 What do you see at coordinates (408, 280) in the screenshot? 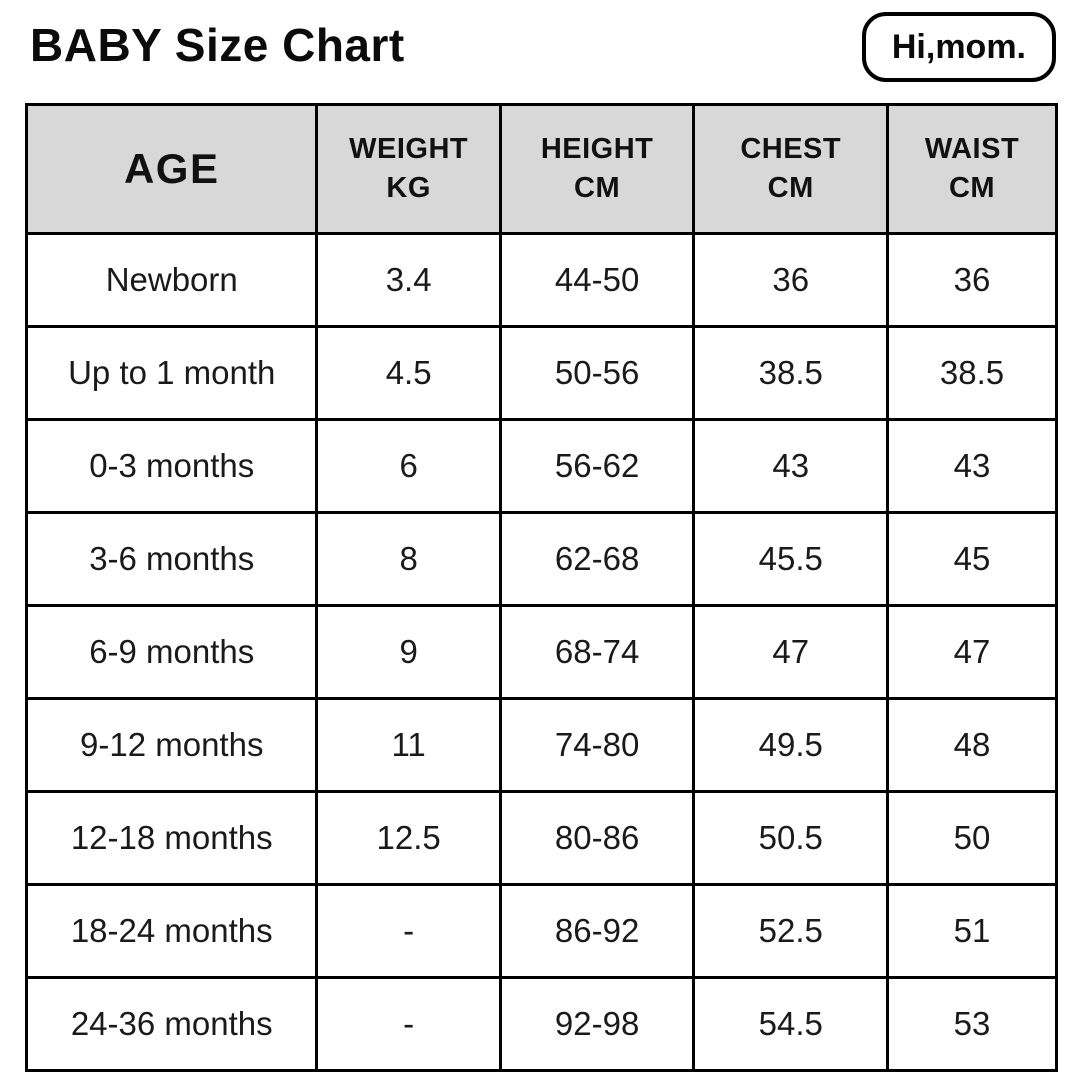
I see `weight-cell: 3.4` at bounding box center [408, 280].